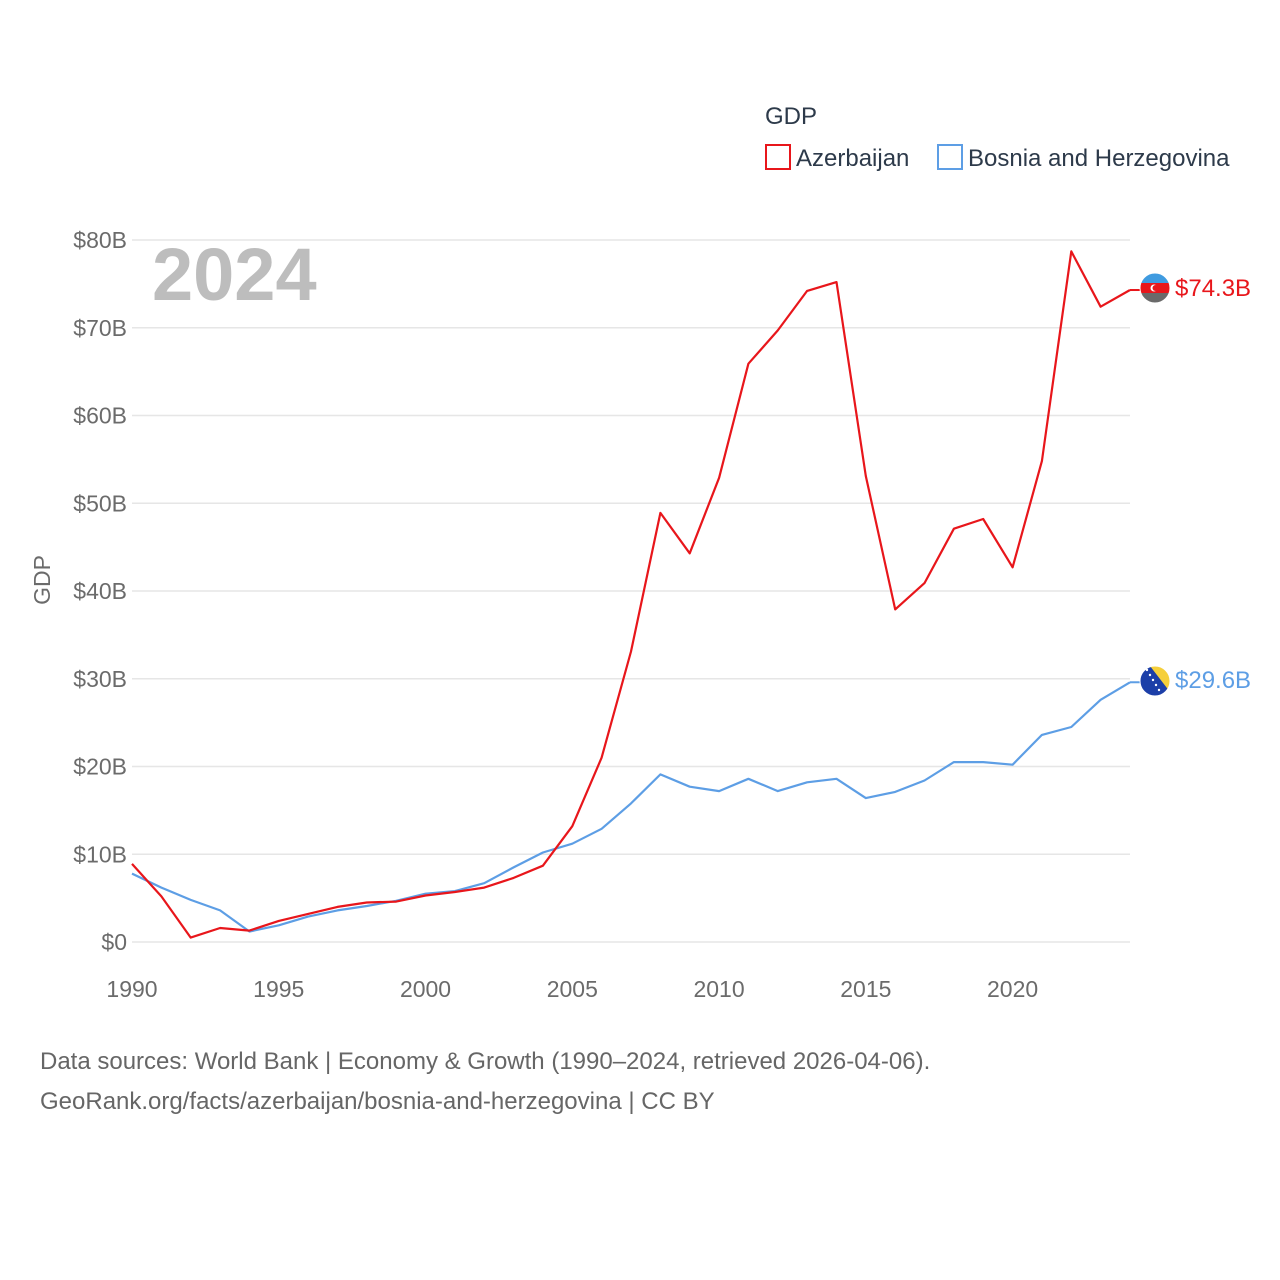 This screenshot has height=1280, width=1280. I want to click on y-axis-label: GDP, so click(42, 580).